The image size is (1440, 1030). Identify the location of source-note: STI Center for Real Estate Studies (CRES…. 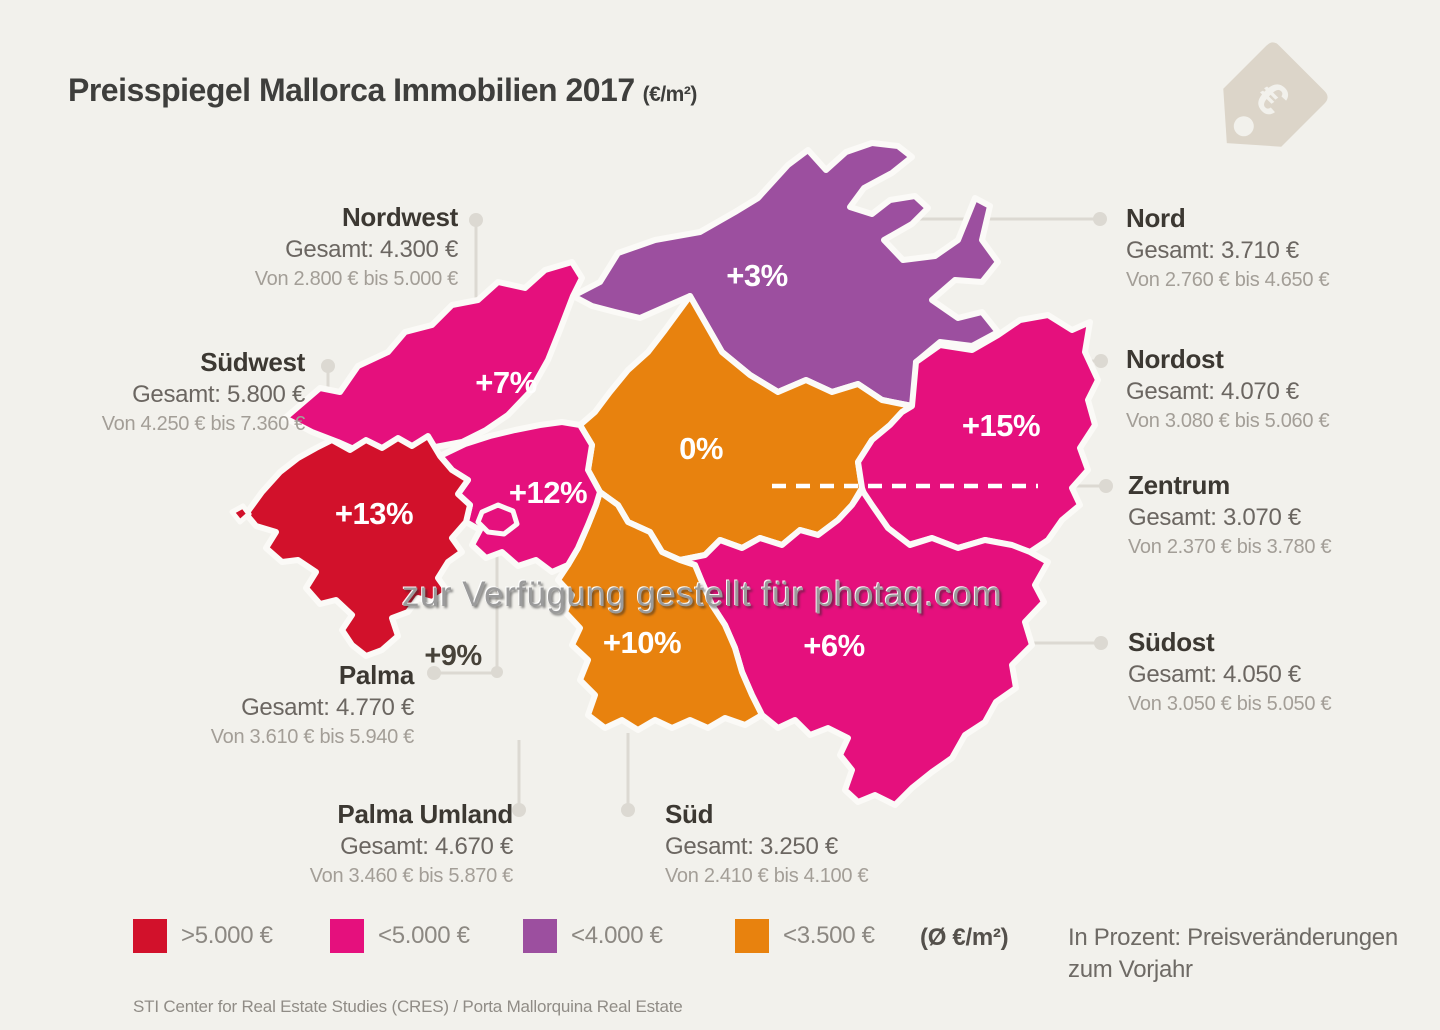
(408, 1006).